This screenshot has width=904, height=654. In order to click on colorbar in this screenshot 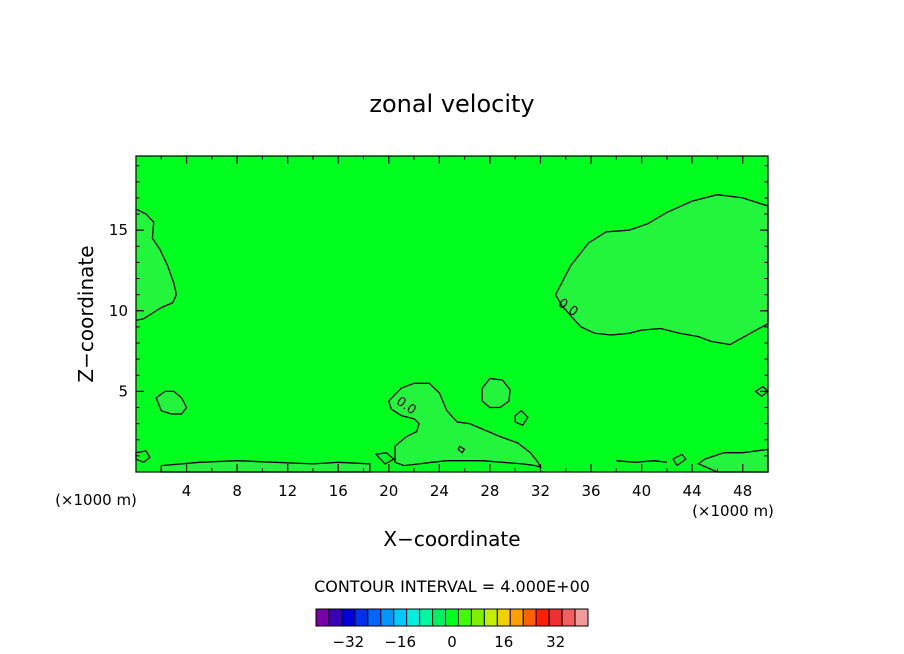, I will do `click(452, 617)`.